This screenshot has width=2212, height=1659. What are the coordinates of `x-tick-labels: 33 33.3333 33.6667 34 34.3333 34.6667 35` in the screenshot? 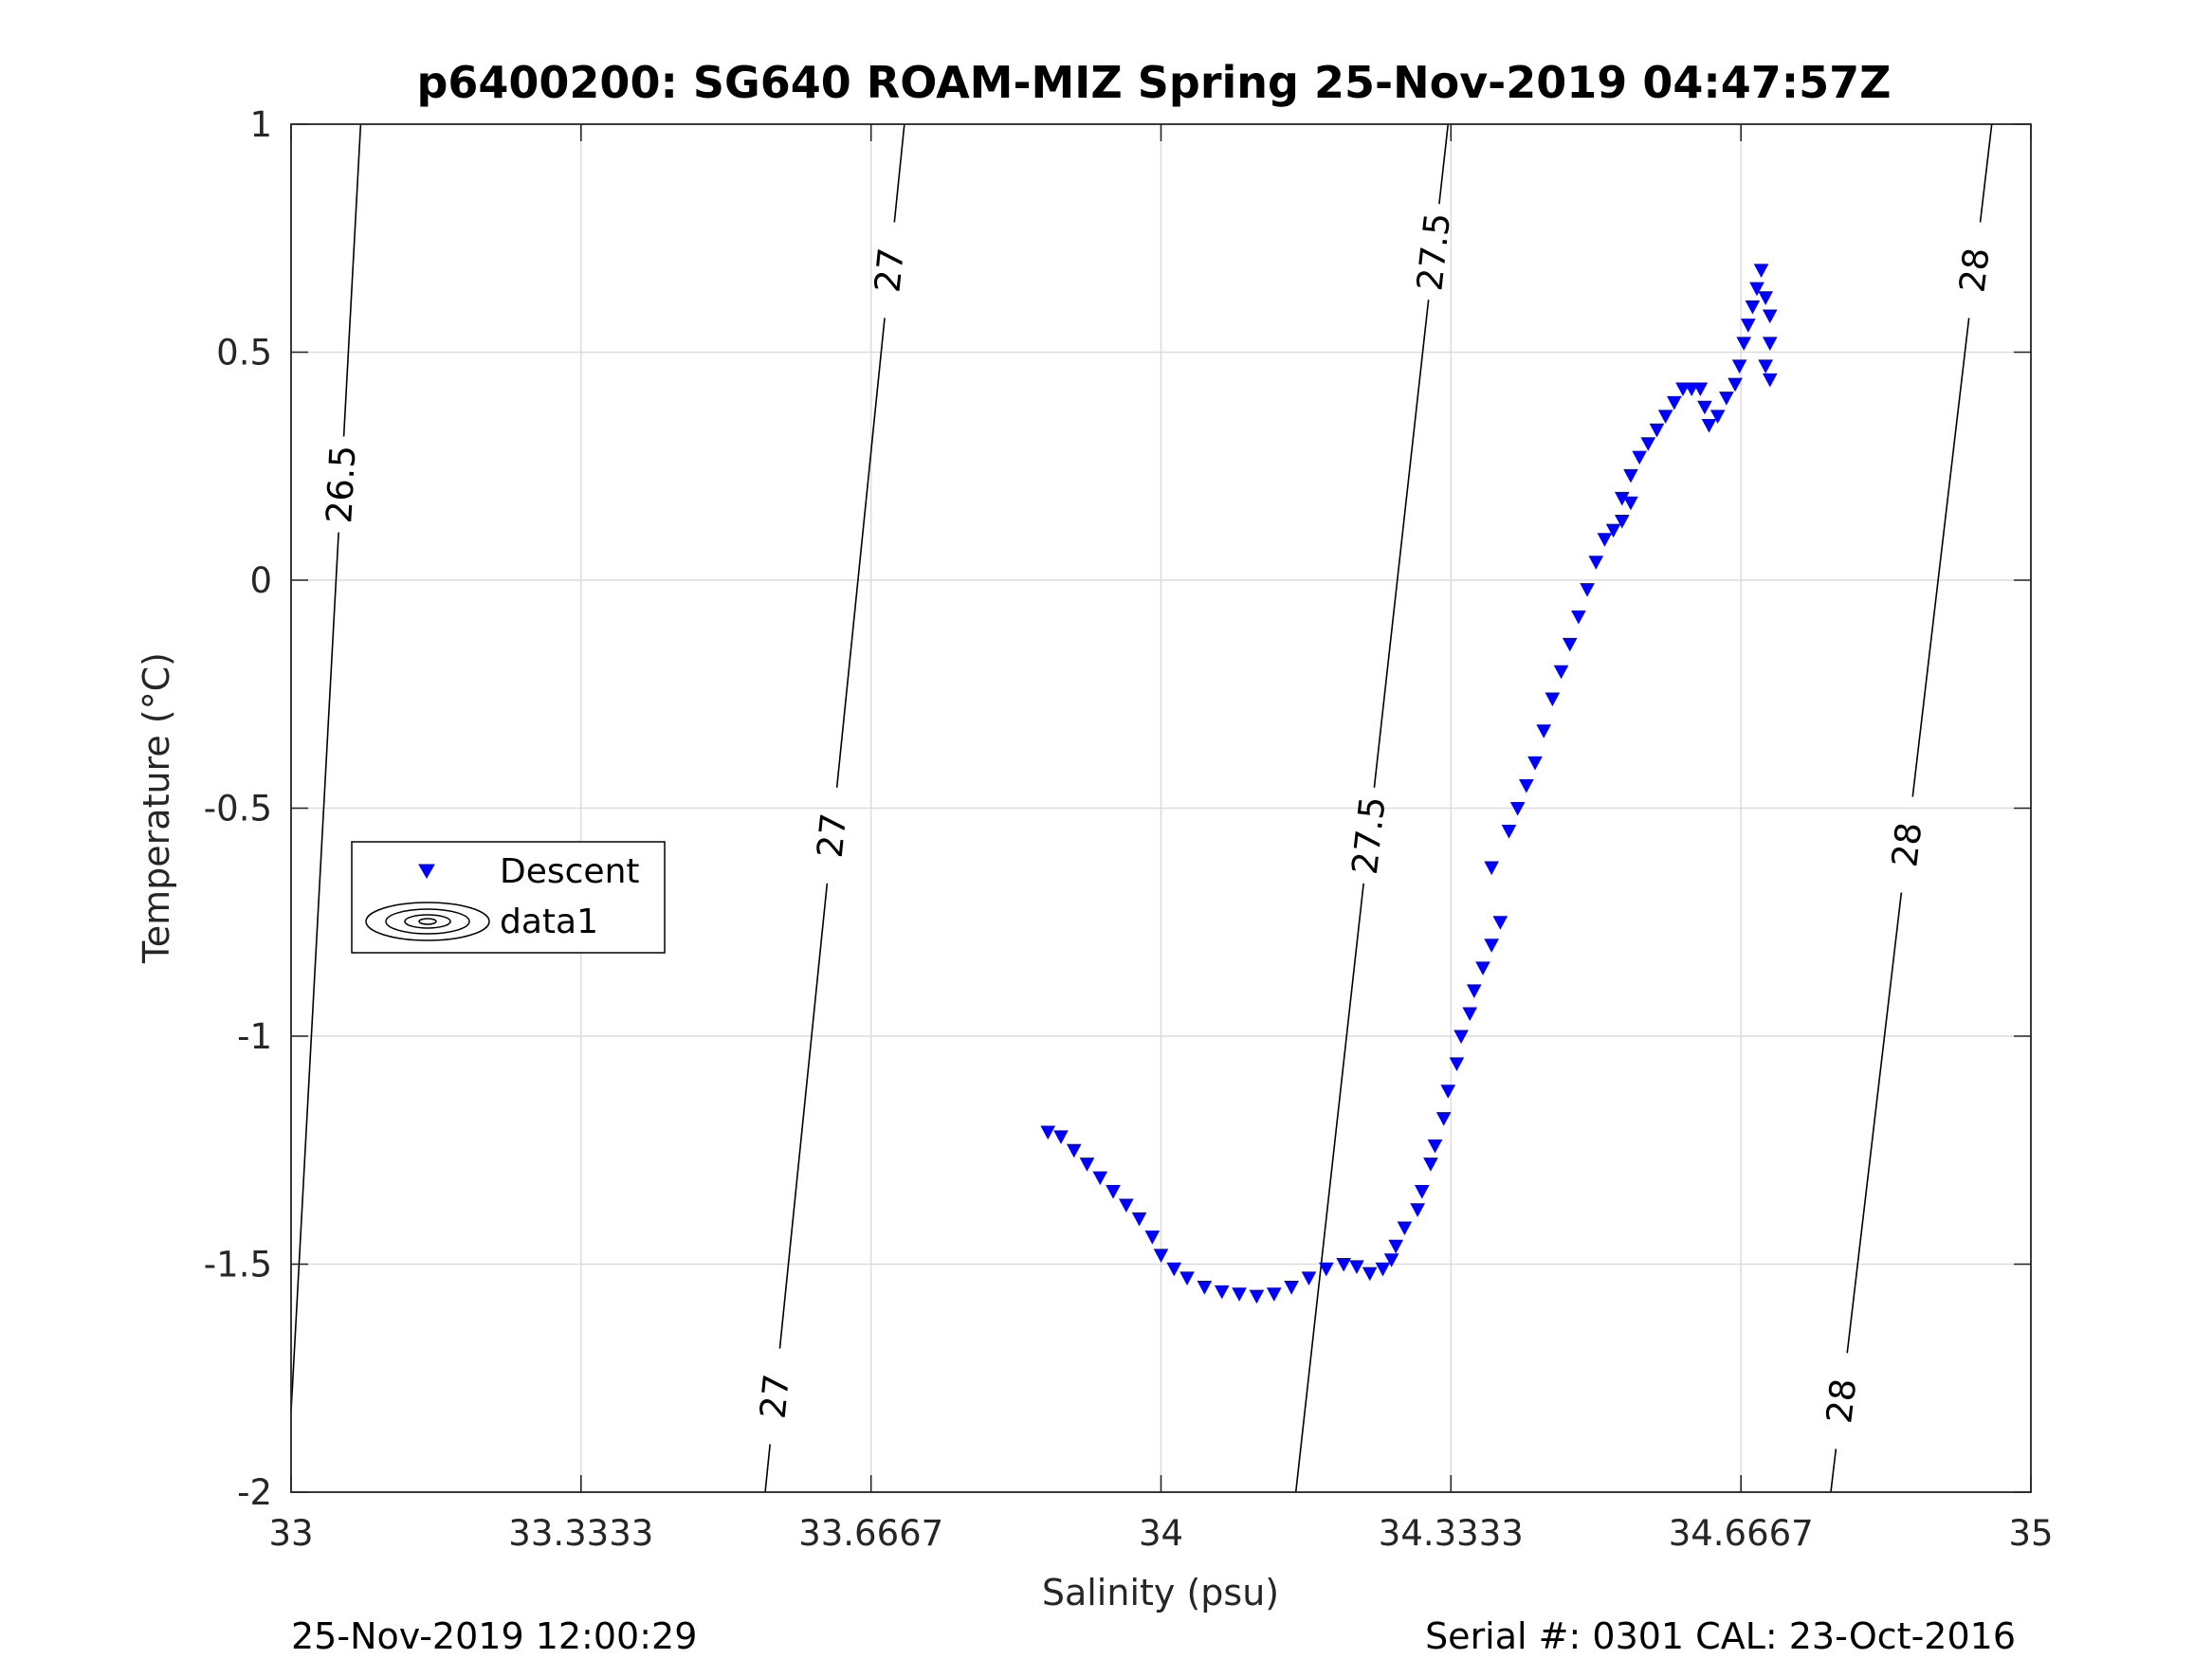 It's located at (1160, 1533).